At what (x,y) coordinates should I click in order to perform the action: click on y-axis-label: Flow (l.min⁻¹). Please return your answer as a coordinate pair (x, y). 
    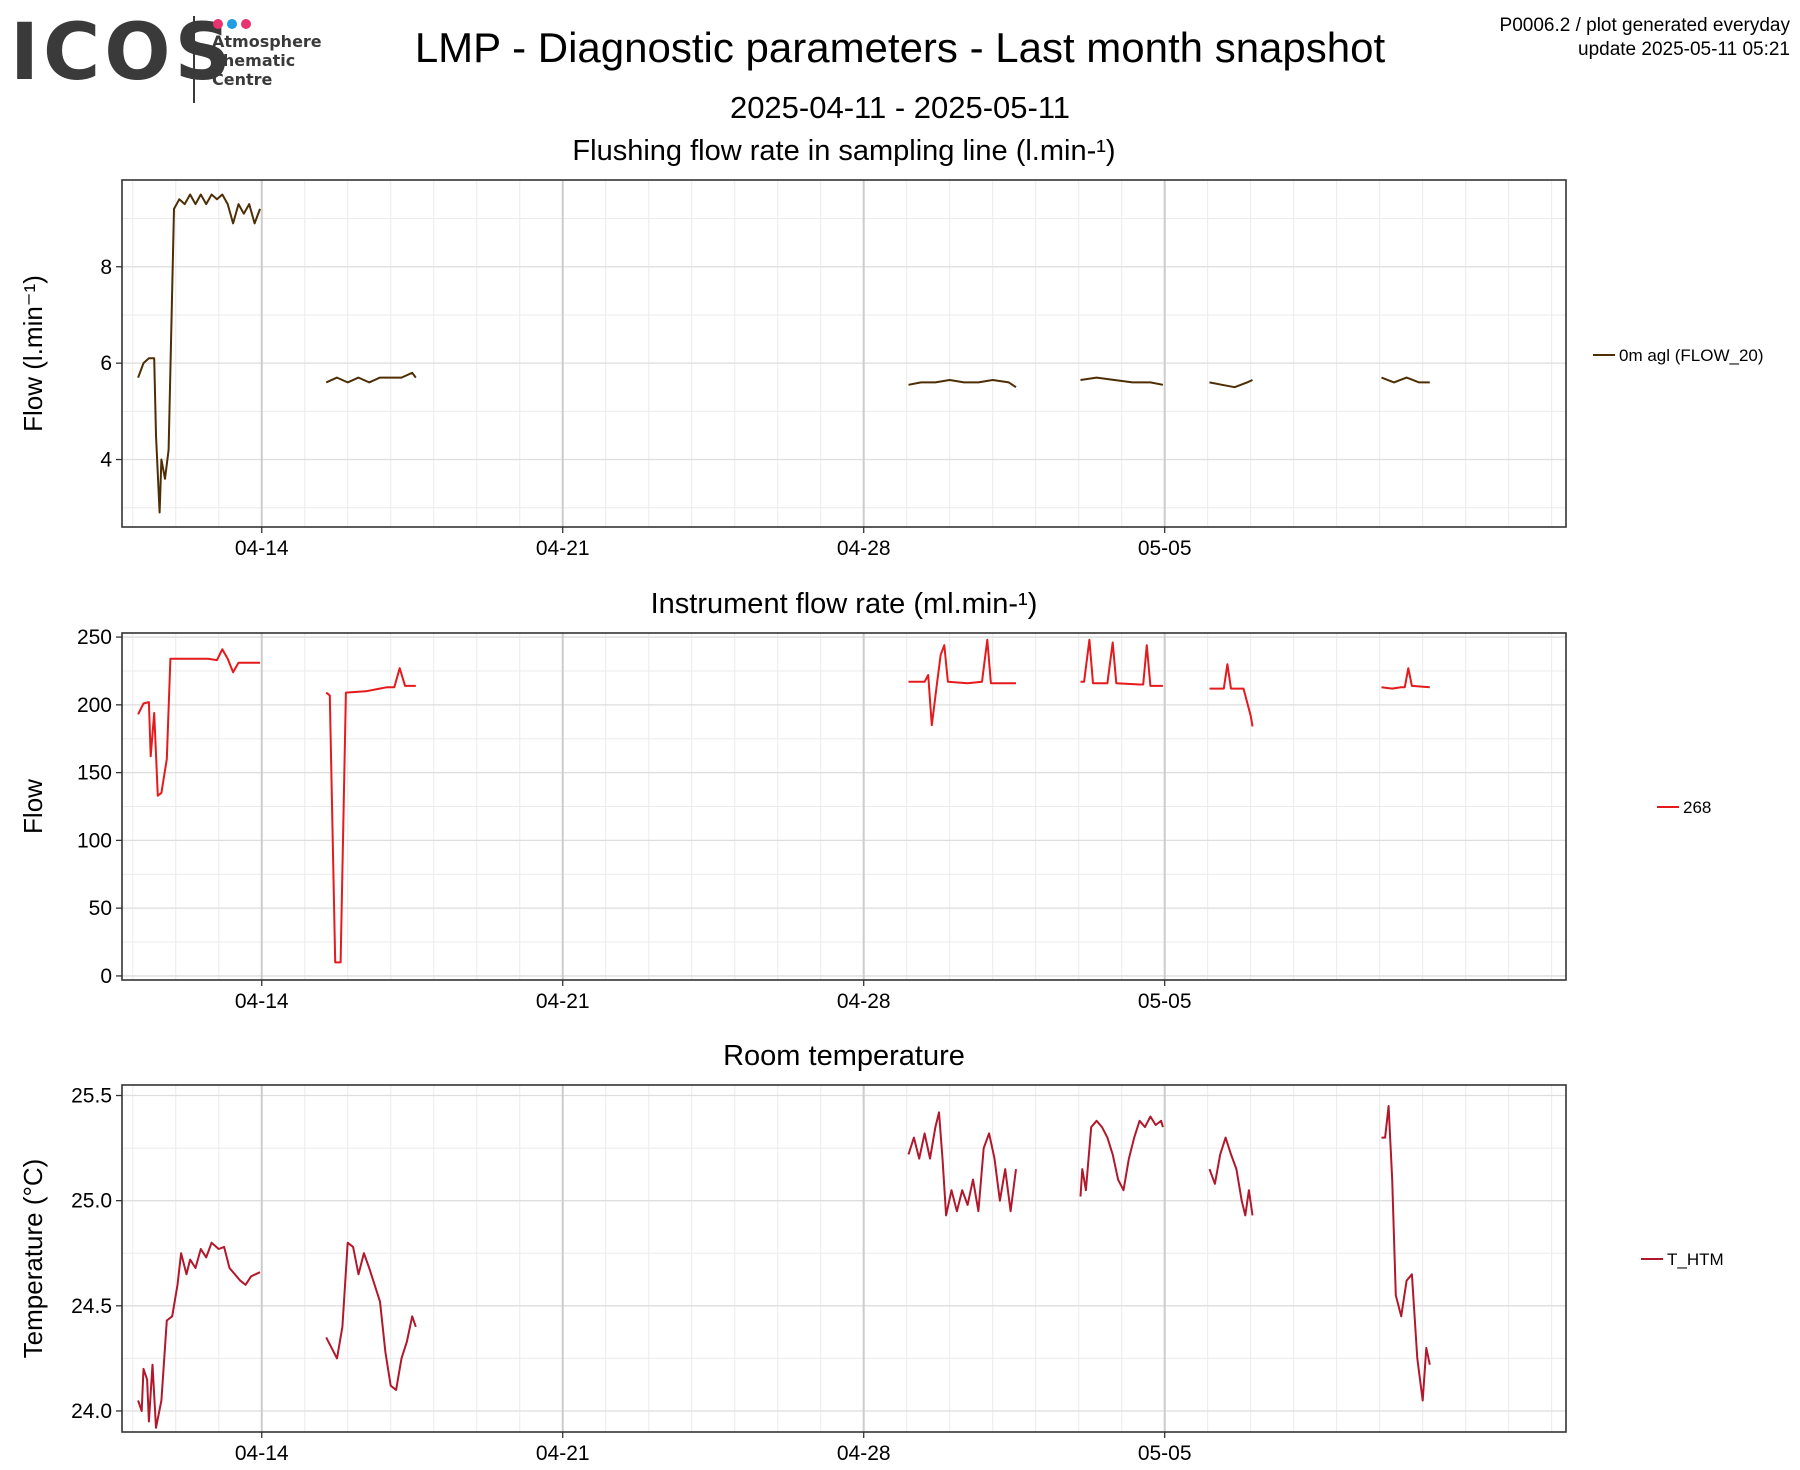
    Looking at the image, I should click on (33, 353).